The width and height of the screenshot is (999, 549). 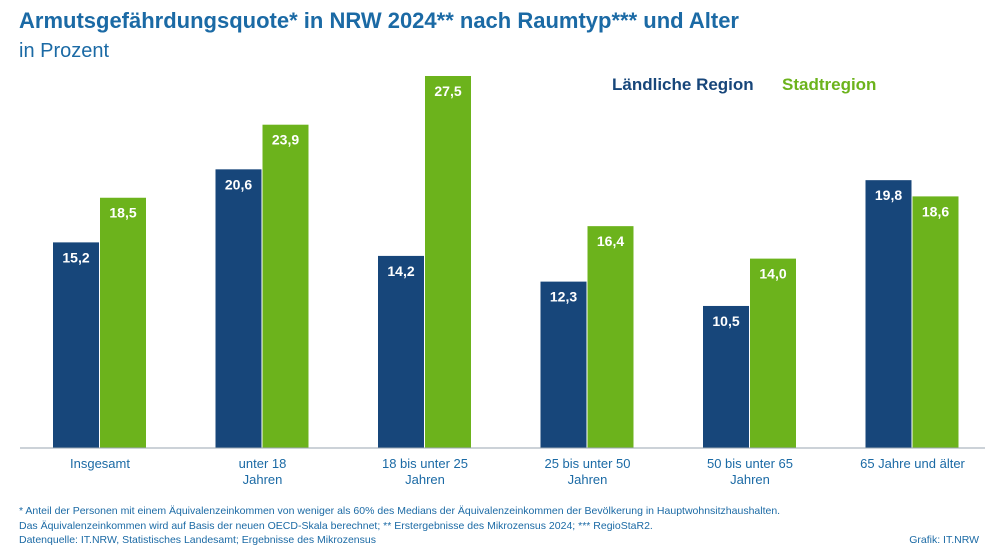 I want to click on bar-value-label: 10,5, so click(x=725, y=321).